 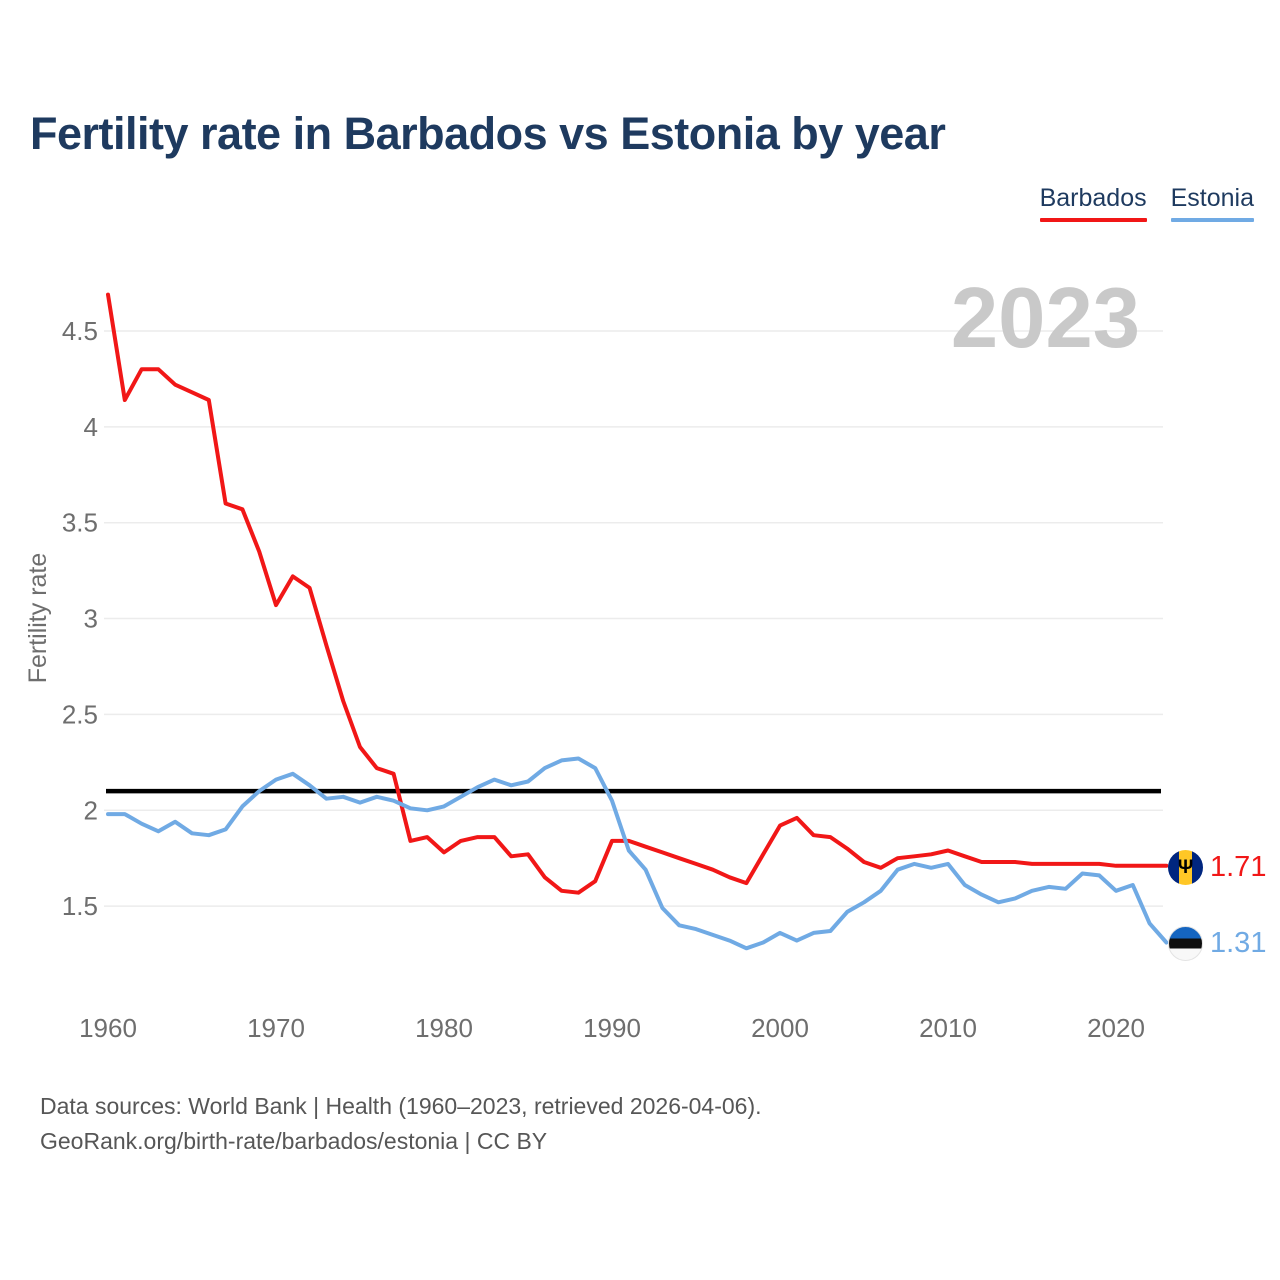 I want to click on y-tick-label: 3.5, so click(x=80, y=523).